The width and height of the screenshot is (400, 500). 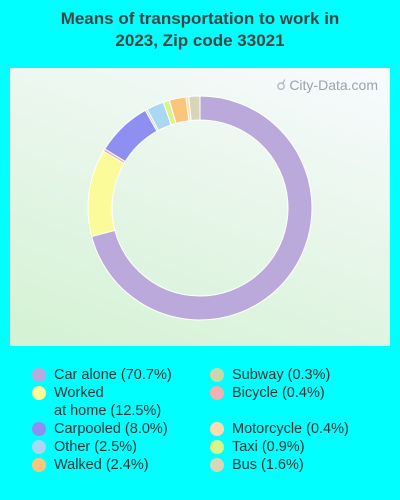 I want to click on legend-label-line: Bus (1.6%), so click(x=268, y=465).